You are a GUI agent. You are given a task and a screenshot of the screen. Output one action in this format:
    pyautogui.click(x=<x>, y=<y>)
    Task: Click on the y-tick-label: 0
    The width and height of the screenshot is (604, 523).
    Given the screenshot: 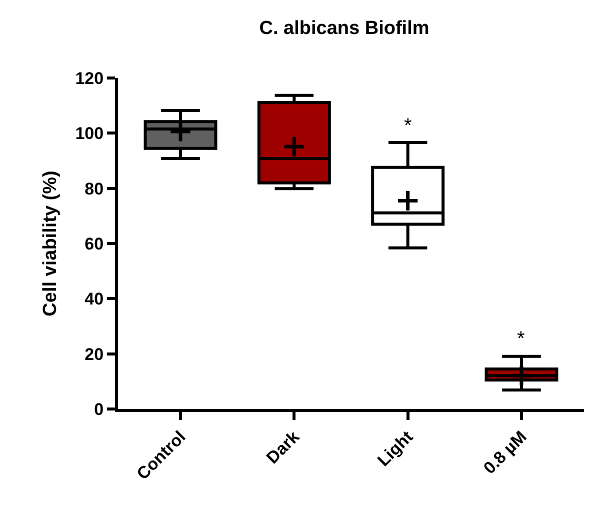 What is the action you would take?
    pyautogui.click(x=99, y=409)
    